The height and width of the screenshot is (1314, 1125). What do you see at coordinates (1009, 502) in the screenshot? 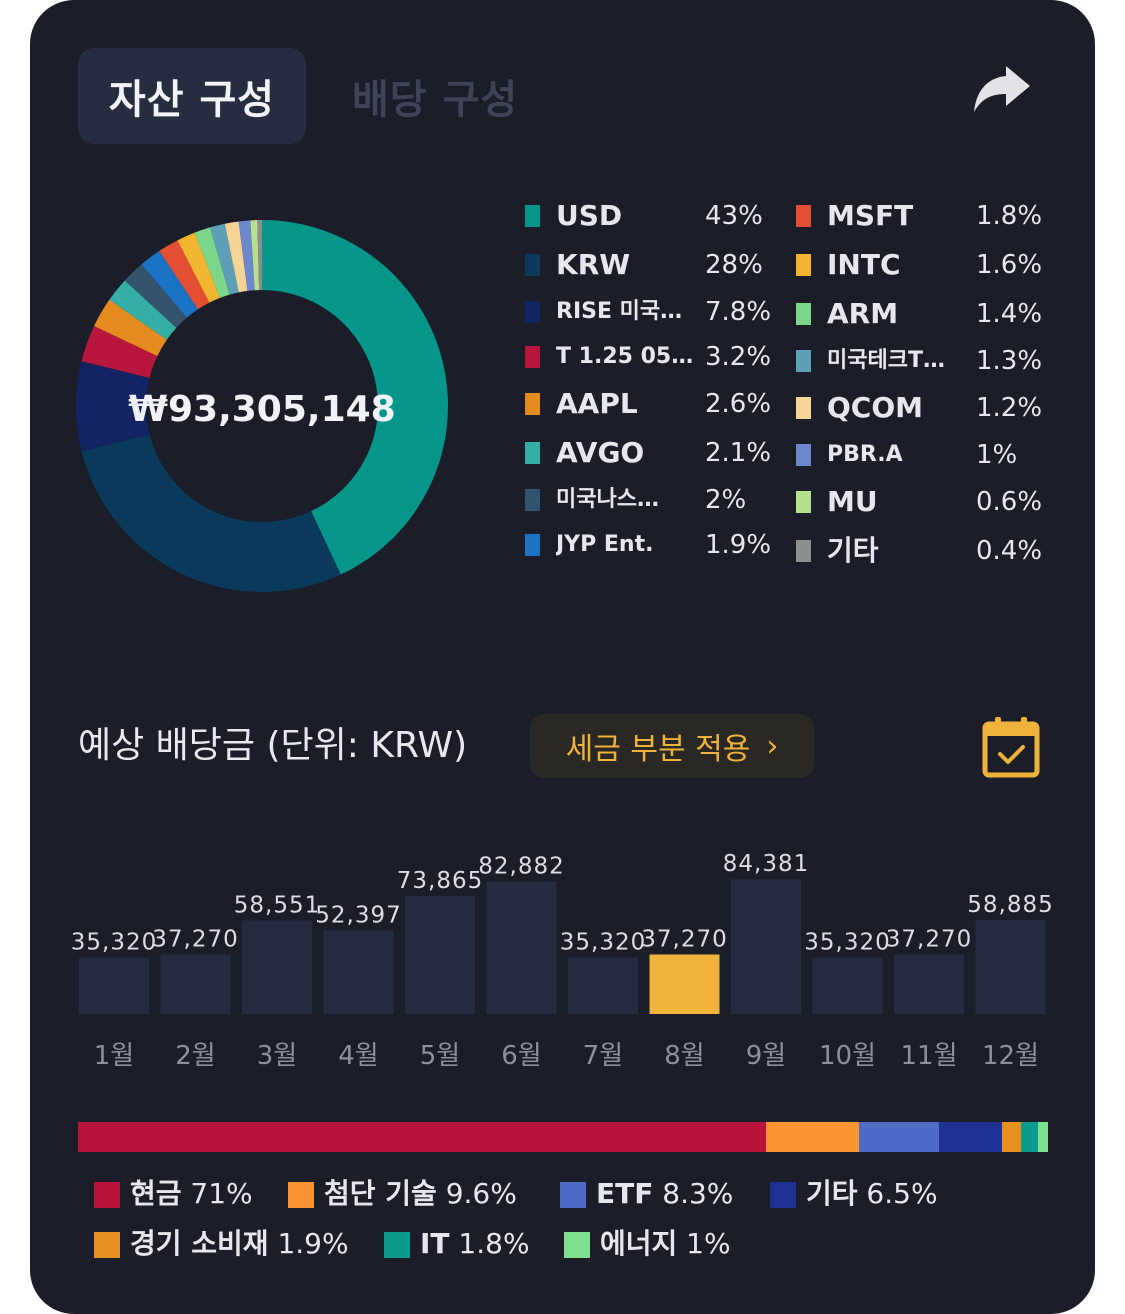
I see `legend-percent: 0.6%` at bounding box center [1009, 502].